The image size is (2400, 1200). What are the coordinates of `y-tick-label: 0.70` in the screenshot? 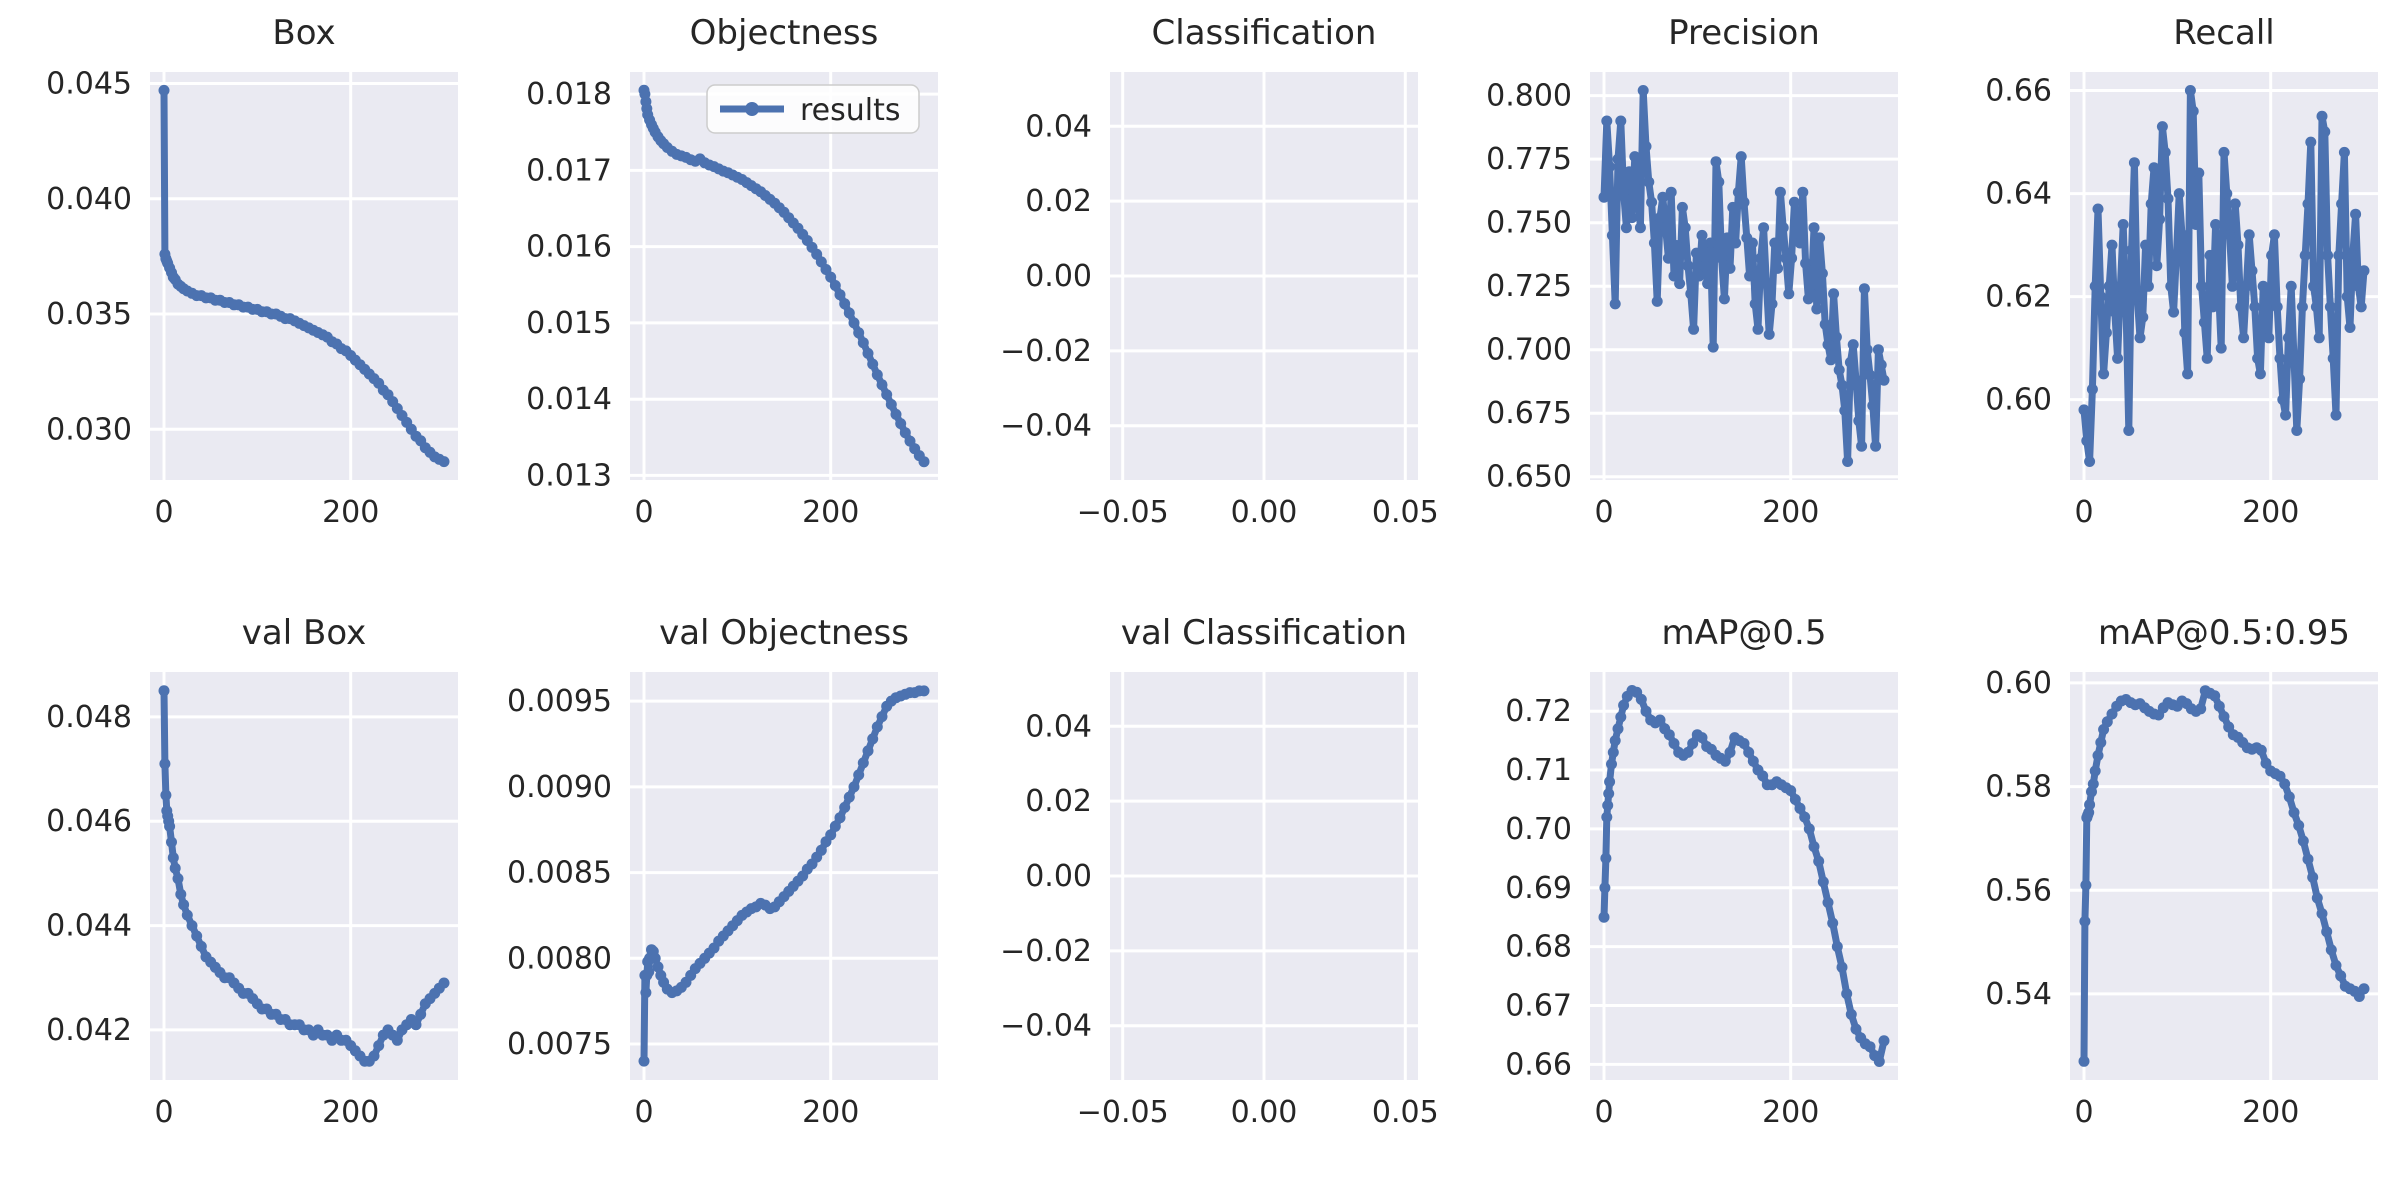 It's located at (1538, 829).